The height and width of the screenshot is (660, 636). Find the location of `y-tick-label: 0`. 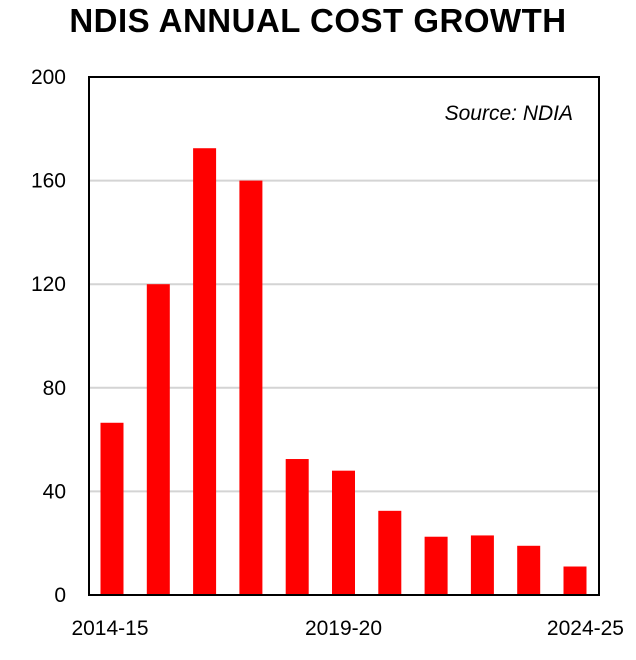

y-tick-label: 0 is located at coordinates (60, 595).